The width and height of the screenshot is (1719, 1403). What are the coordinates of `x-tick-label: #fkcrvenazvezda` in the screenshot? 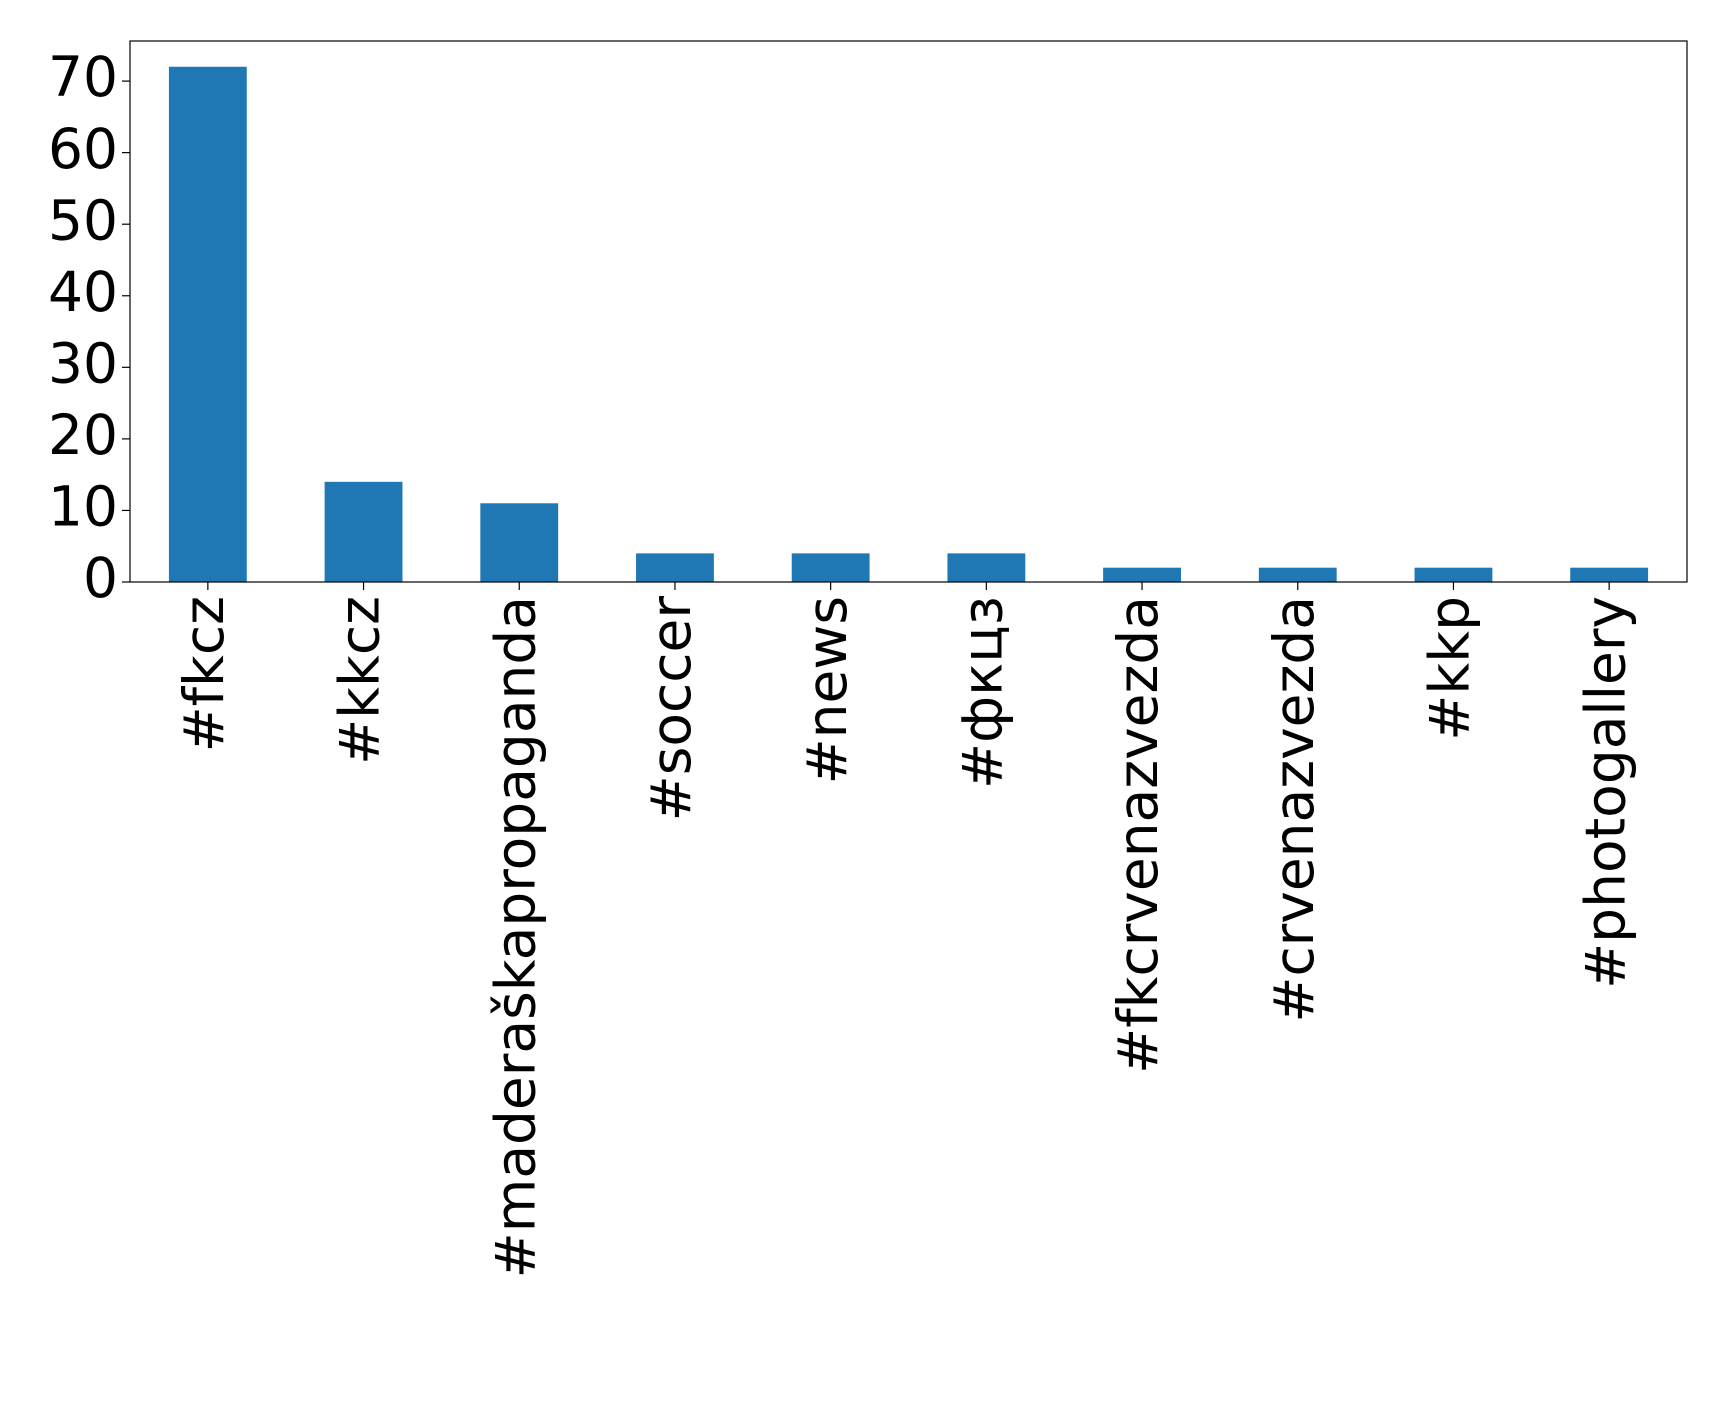 It's located at (1138, 835).